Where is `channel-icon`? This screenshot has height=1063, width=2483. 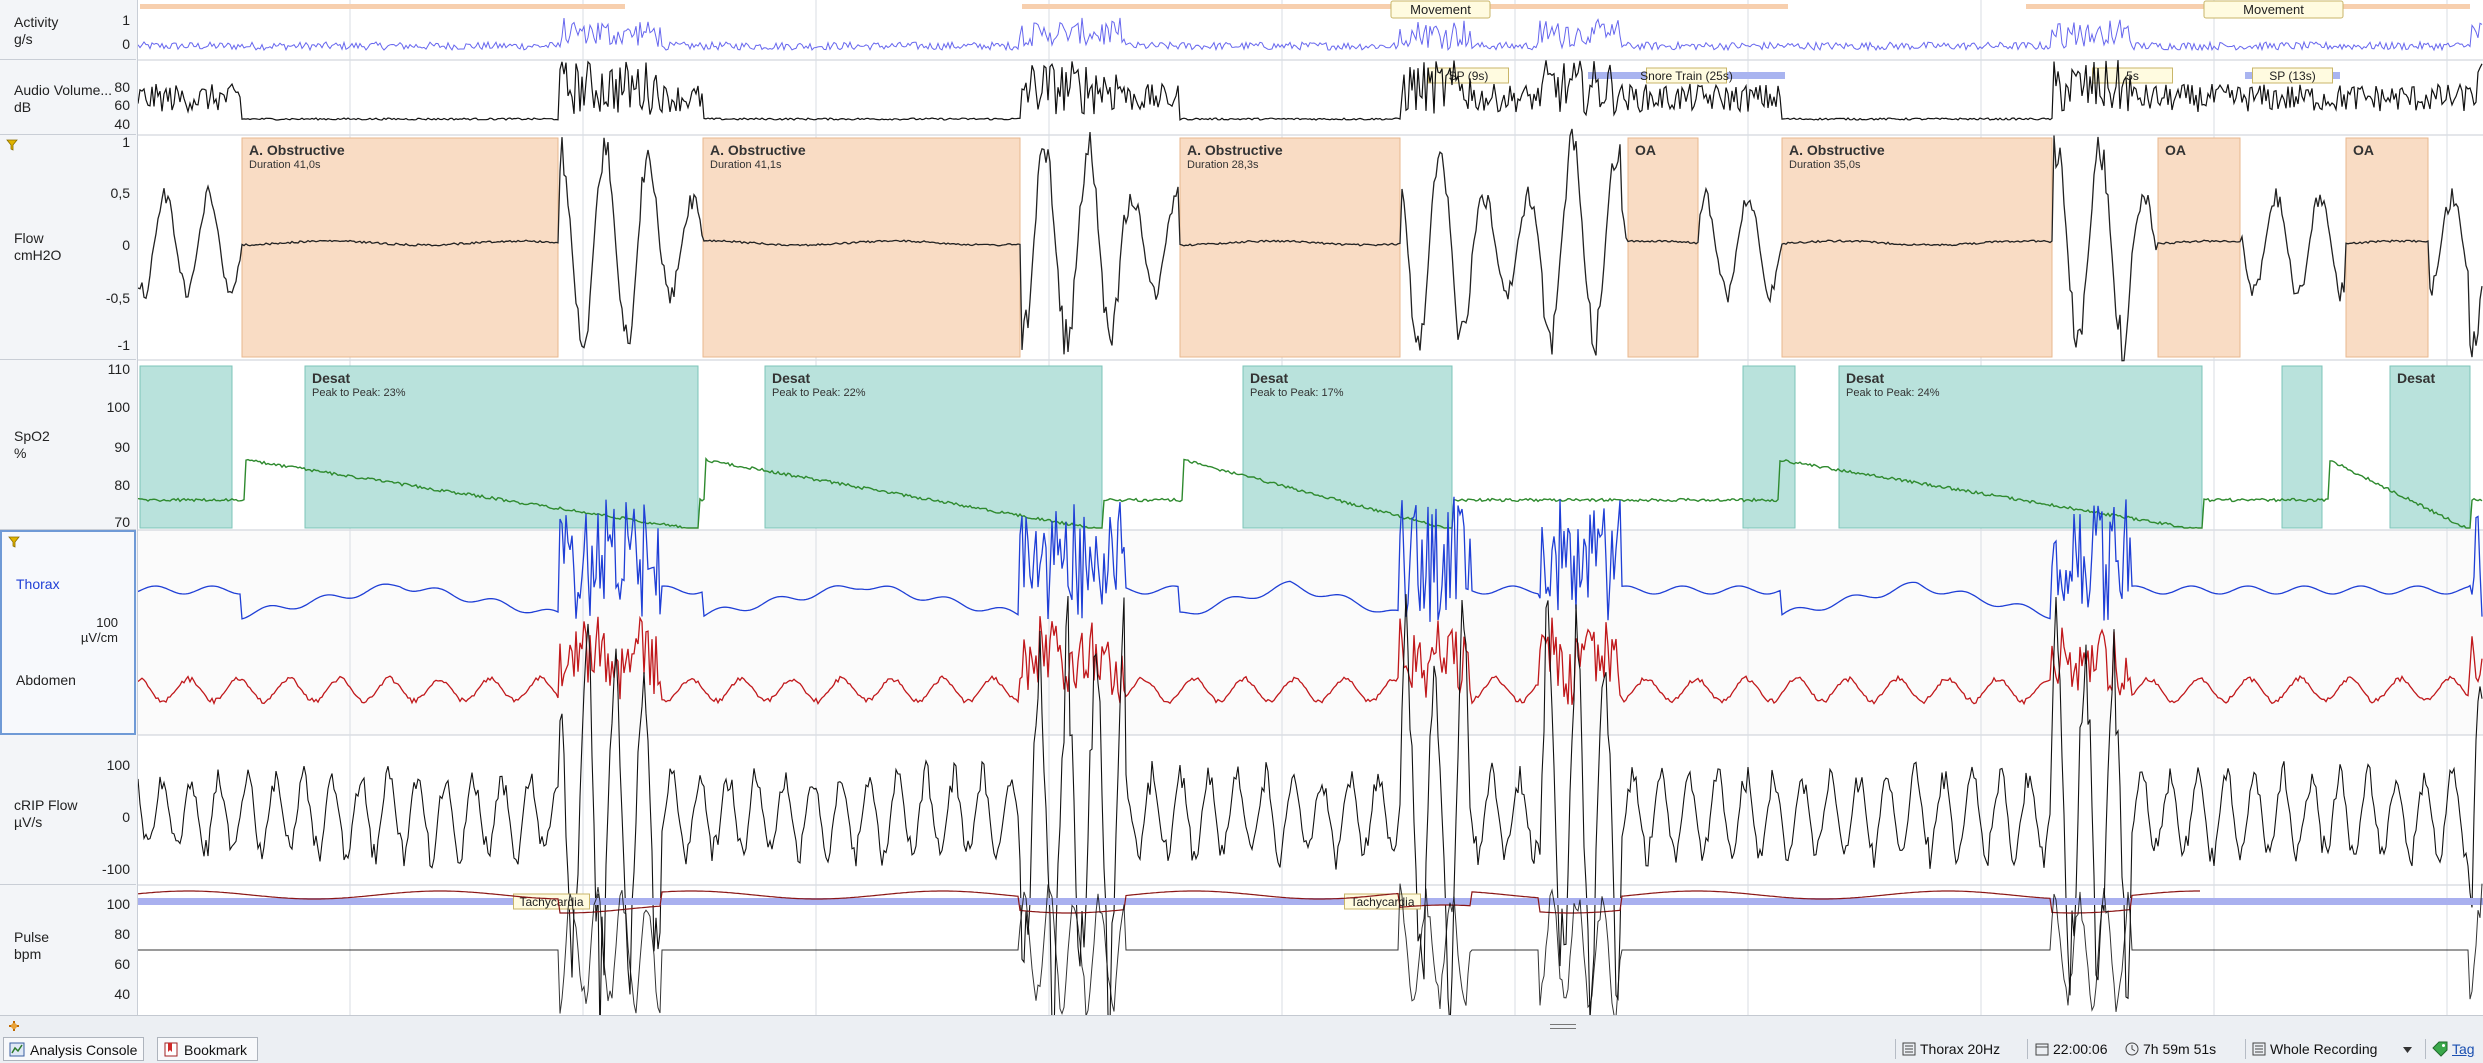 channel-icon is located at coordinates (1909, 1049).